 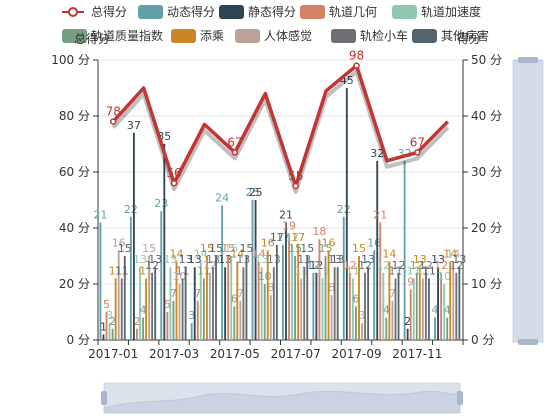 I want to click on horizontal-zoom-slider, so click(x=282, y=398).